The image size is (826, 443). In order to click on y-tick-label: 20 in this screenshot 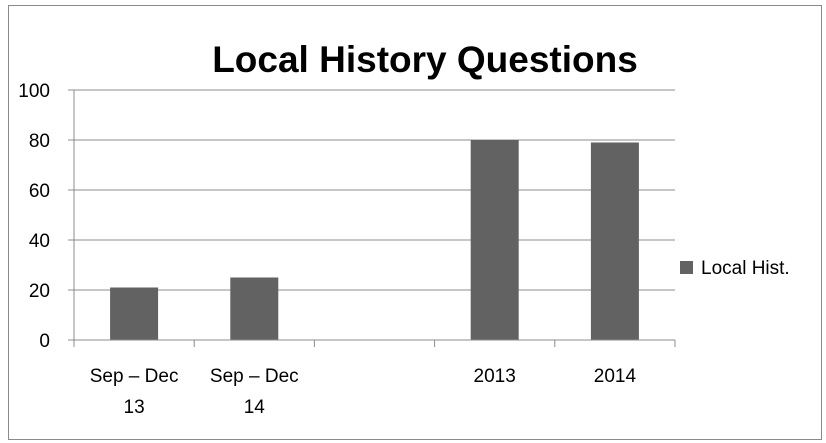, I will do `click(39, 291)`.